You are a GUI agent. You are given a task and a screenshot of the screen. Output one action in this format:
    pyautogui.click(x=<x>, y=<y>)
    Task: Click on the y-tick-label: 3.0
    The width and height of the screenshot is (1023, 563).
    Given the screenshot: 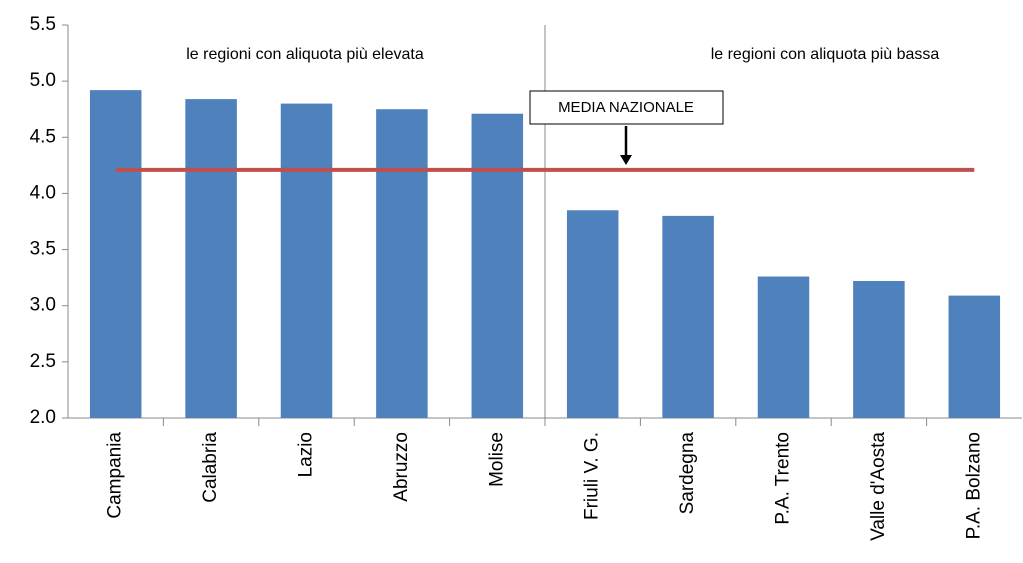 What is the action you would take?
    pyautogui.click(x=43, y=305)
    